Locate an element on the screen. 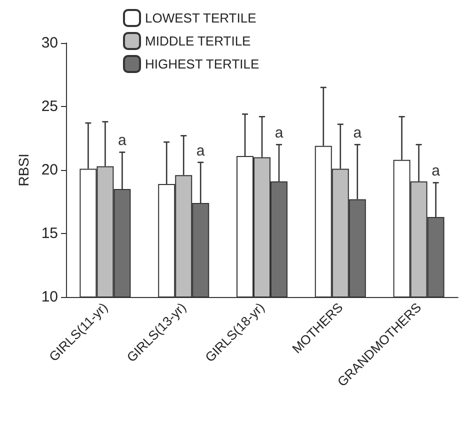  y-tick-label: 20 is located at coordinates (49, 170).